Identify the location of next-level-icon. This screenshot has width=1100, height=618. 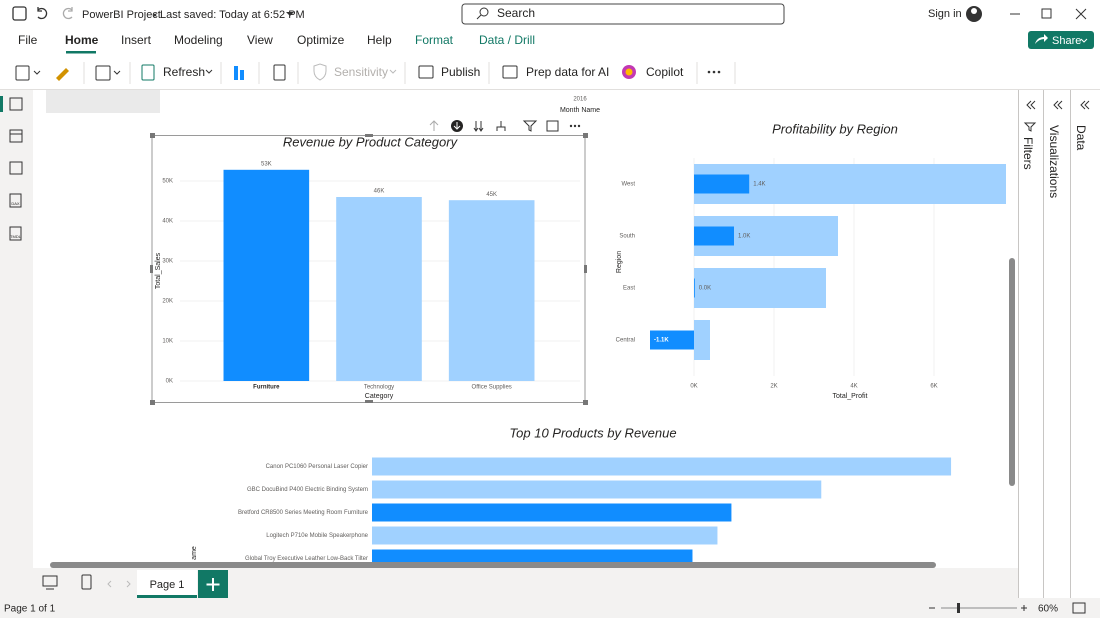
(478, 126).